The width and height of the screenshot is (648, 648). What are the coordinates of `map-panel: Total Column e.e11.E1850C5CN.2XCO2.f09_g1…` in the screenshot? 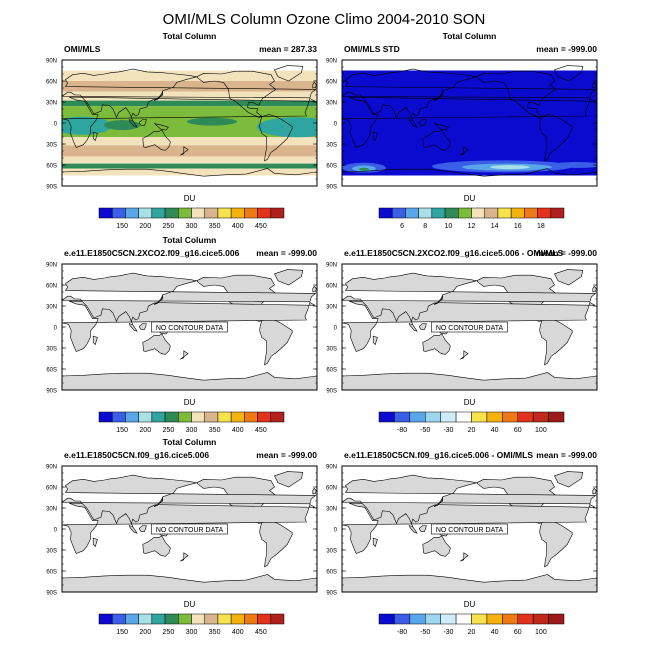 It's located at (182, 334).